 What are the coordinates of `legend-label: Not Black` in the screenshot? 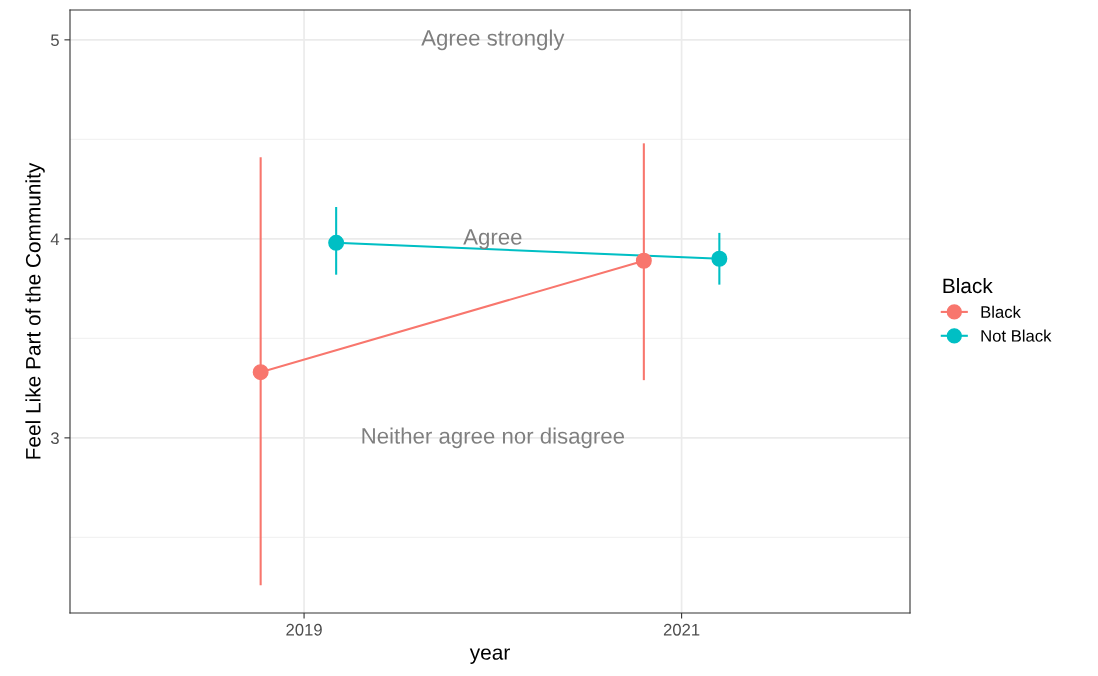 It's located at (1016, 335).